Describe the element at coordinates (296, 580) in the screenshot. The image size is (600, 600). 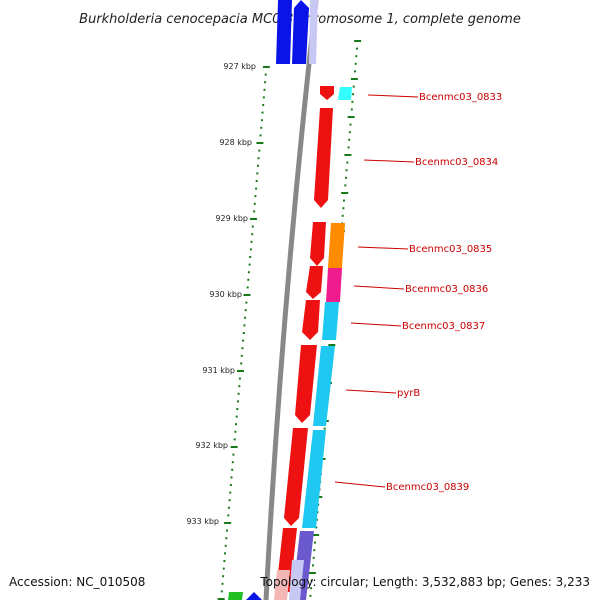
I see `gene-lavender-bottom` at that location.